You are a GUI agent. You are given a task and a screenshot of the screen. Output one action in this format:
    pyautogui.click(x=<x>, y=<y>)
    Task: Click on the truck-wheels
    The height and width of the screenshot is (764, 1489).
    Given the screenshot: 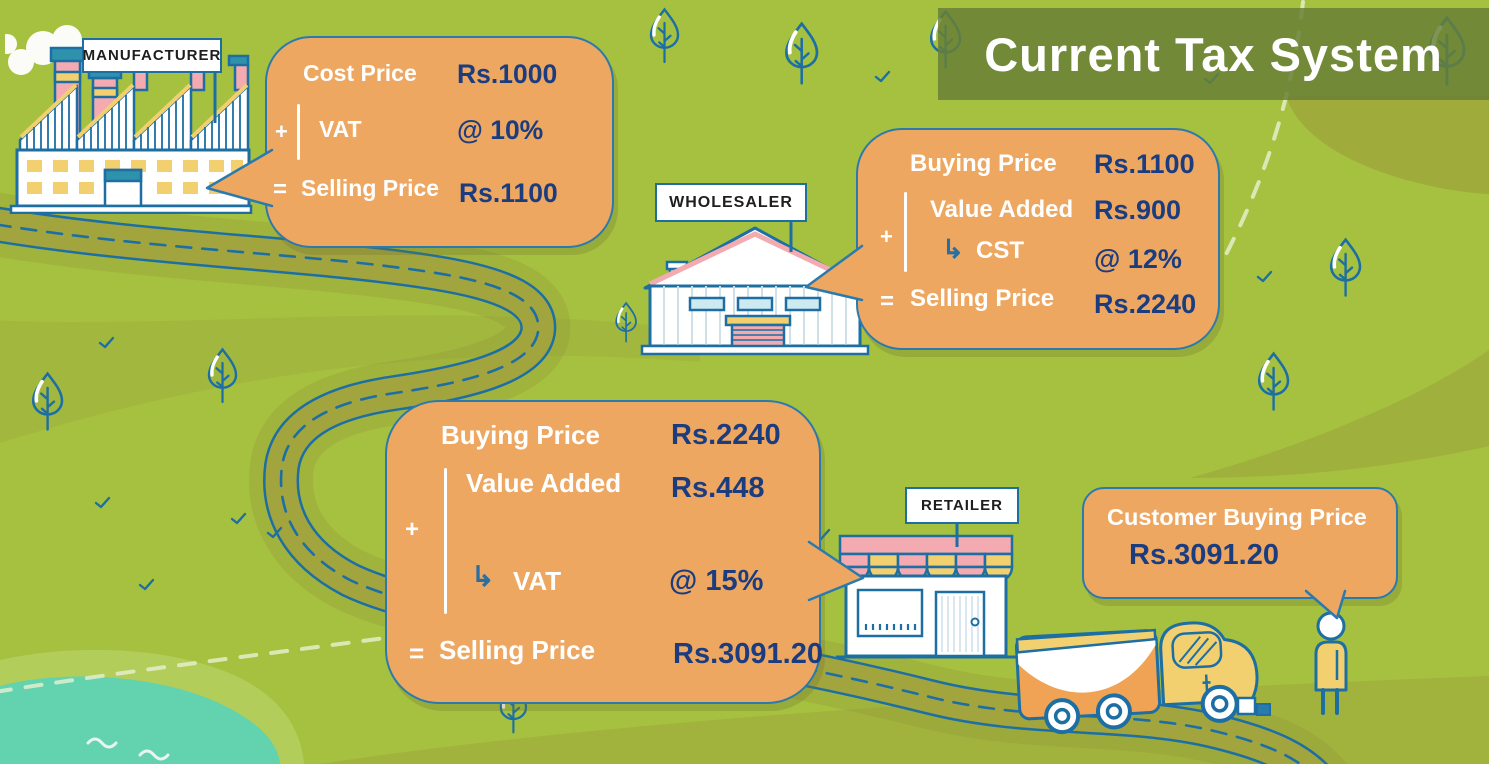 What is the action you would take?
    pyautogui.click(x=1141, y=709)
    